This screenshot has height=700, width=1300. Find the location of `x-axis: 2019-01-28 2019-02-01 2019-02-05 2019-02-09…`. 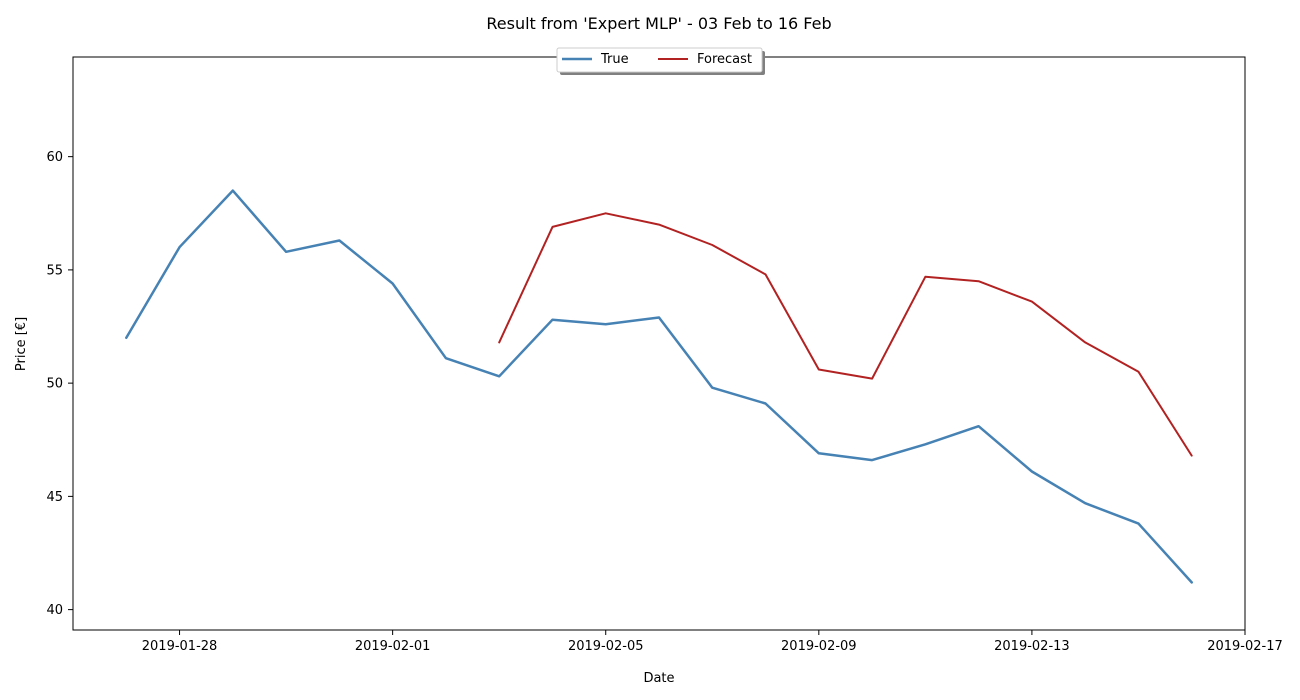

x-axis: 2019-01-28 2019-02-01 2019-02-05 2019-02-09… is located at coordinates (712, 642).